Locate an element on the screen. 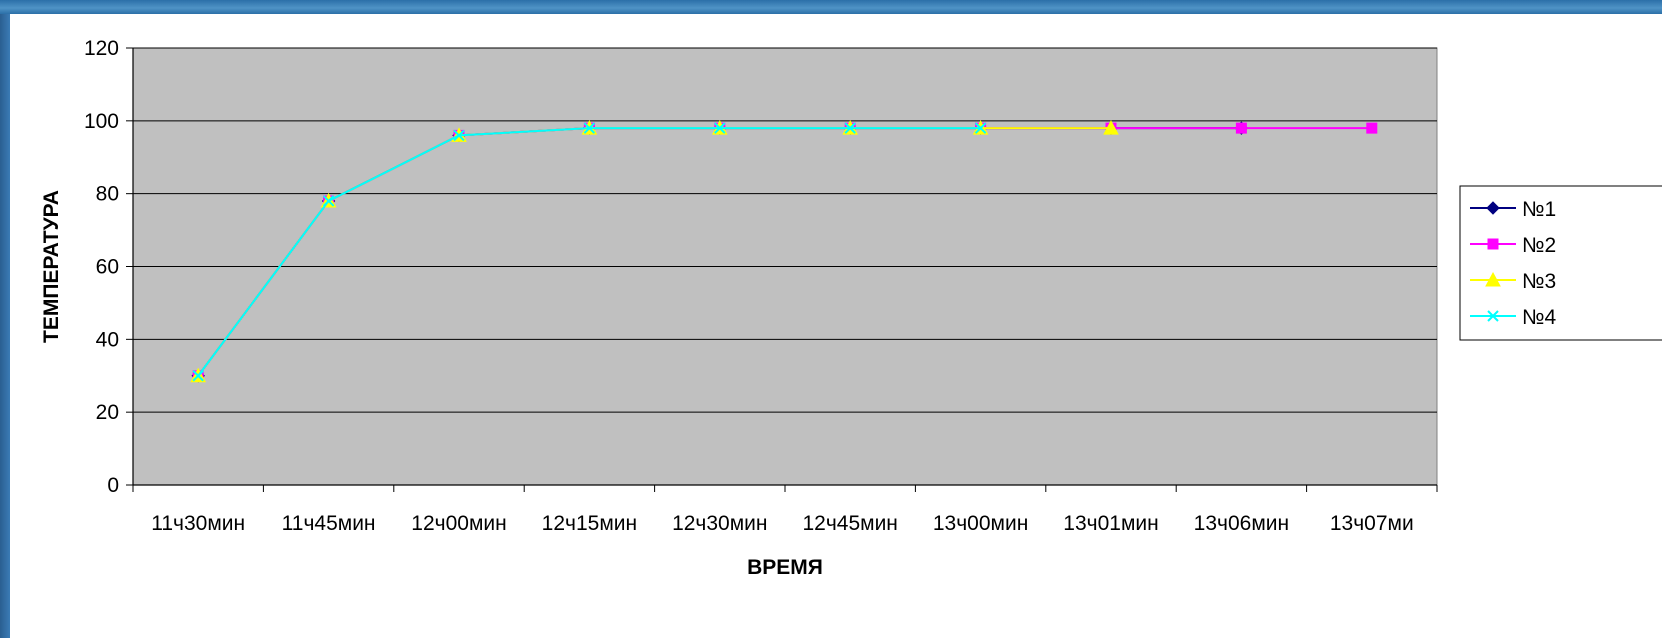 The width and height of the screenshot is (1662, 638). legend: №1 №2 №3 №4 is located at coordinates (1560, 263).